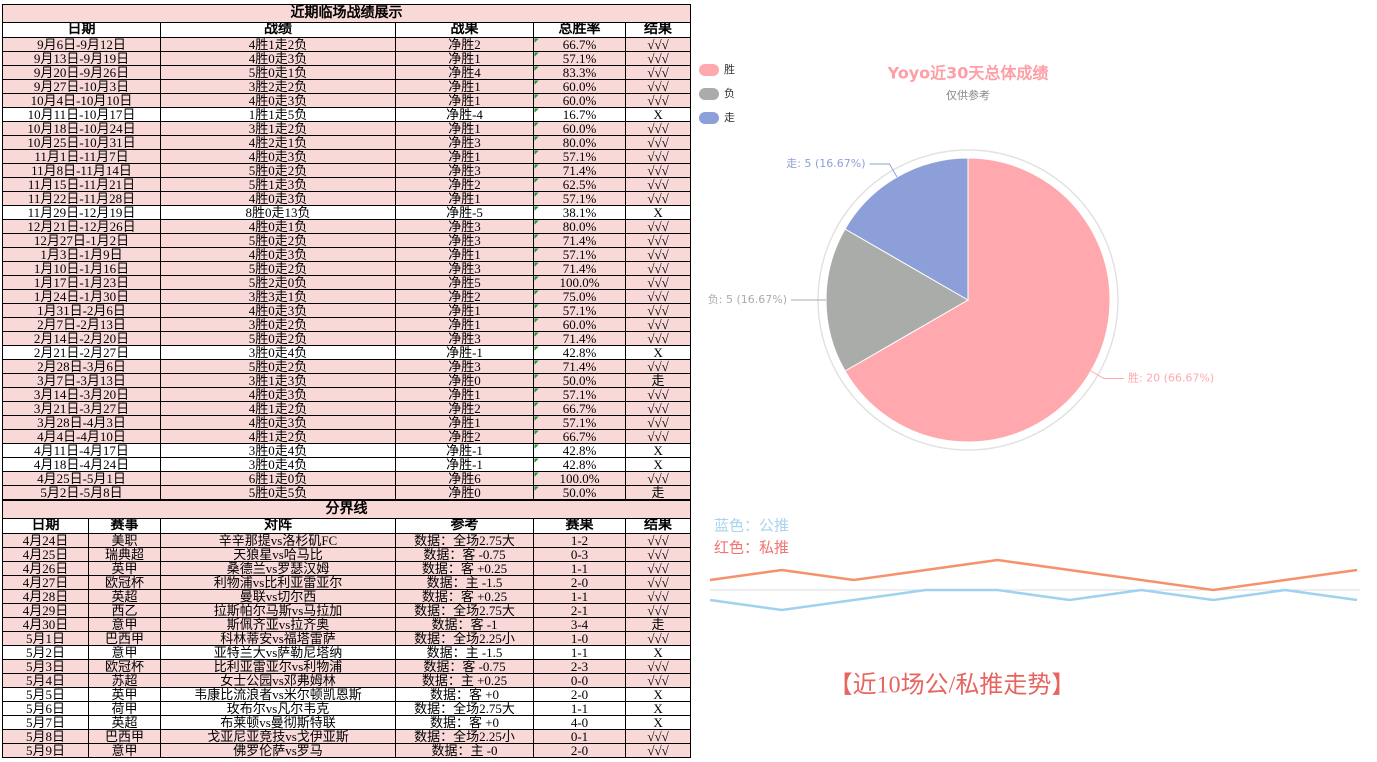 Image resolution: width=1377 pixels, height=762 pixels. What do you see at coordinates (278, 184) in the screenshot?
I see `table-cell: 5胜1走3负` at bounding box center [278, 184].